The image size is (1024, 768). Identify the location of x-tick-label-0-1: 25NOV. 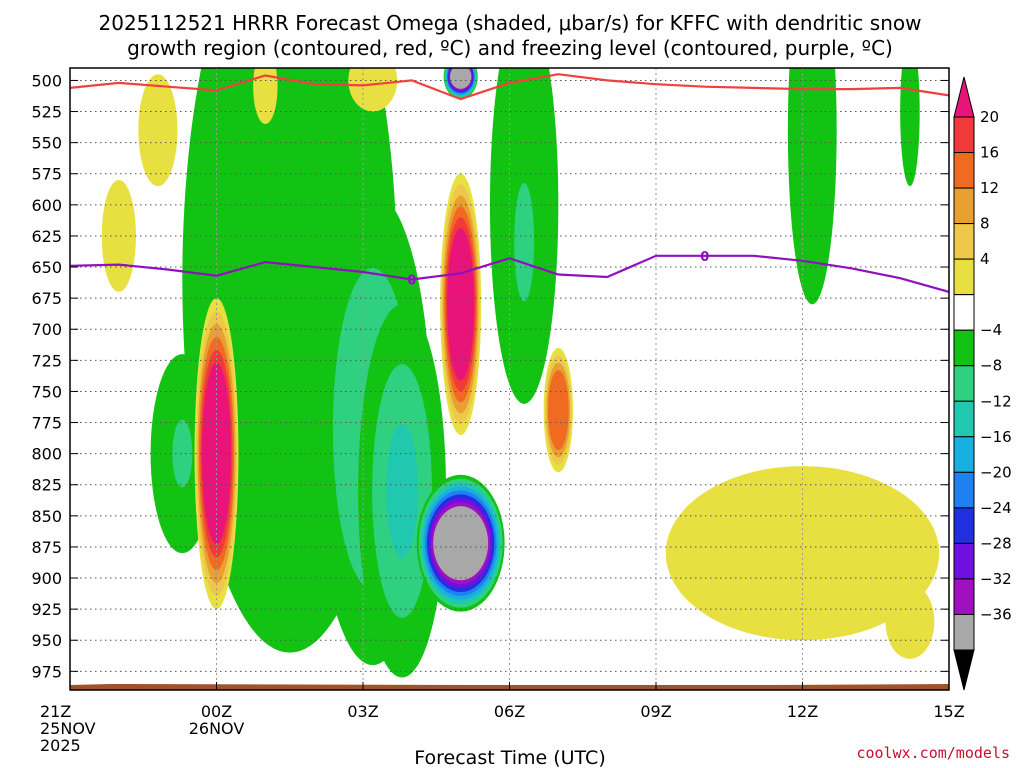
(68, 728).